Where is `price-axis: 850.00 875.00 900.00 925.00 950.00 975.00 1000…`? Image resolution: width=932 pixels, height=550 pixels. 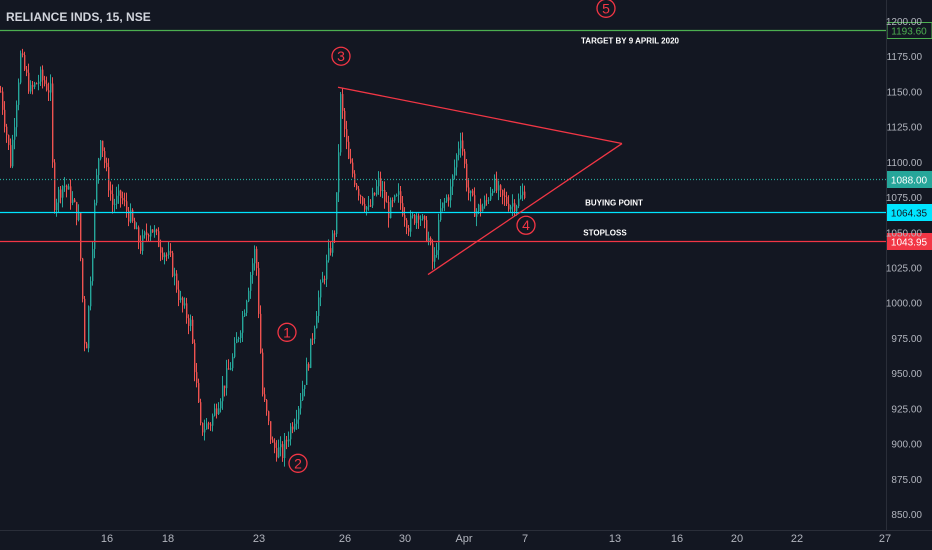
price-axis: 850.00 875.00 900.00 925.00 950.00 975.00 1000… is located at coordinates (904, 265).